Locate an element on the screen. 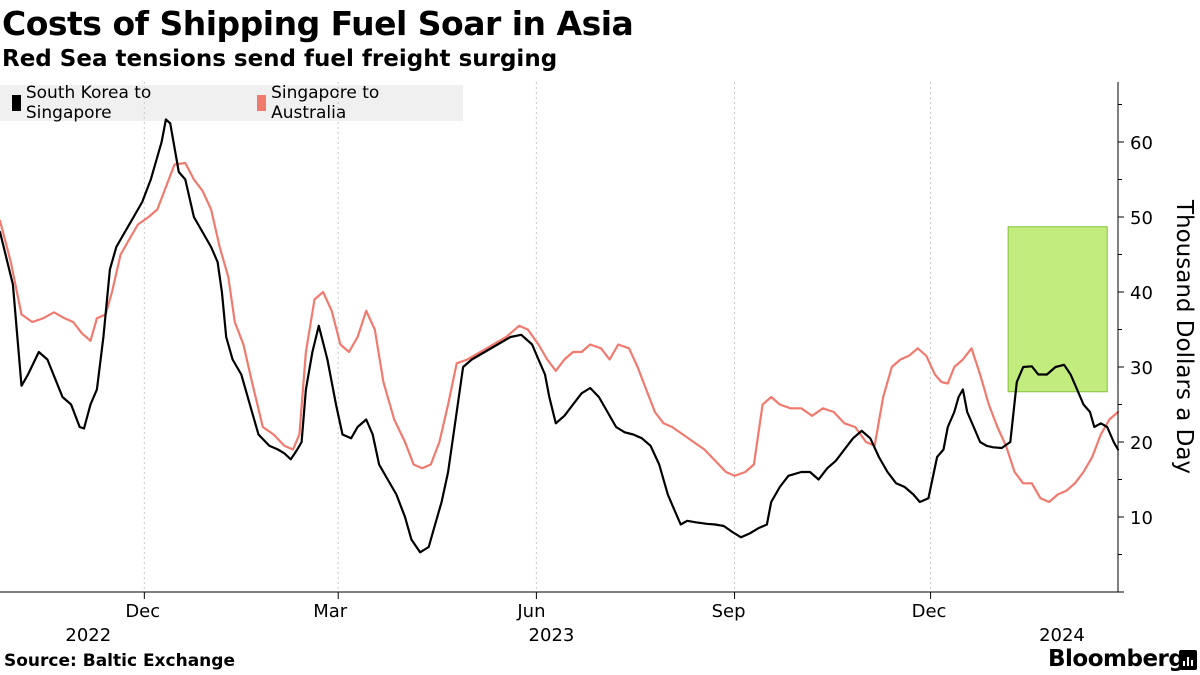 This screenshot has height=675, width=1200. legend-item-singapore-australia: Singapore to Australia is located at coordinates (357, 103).